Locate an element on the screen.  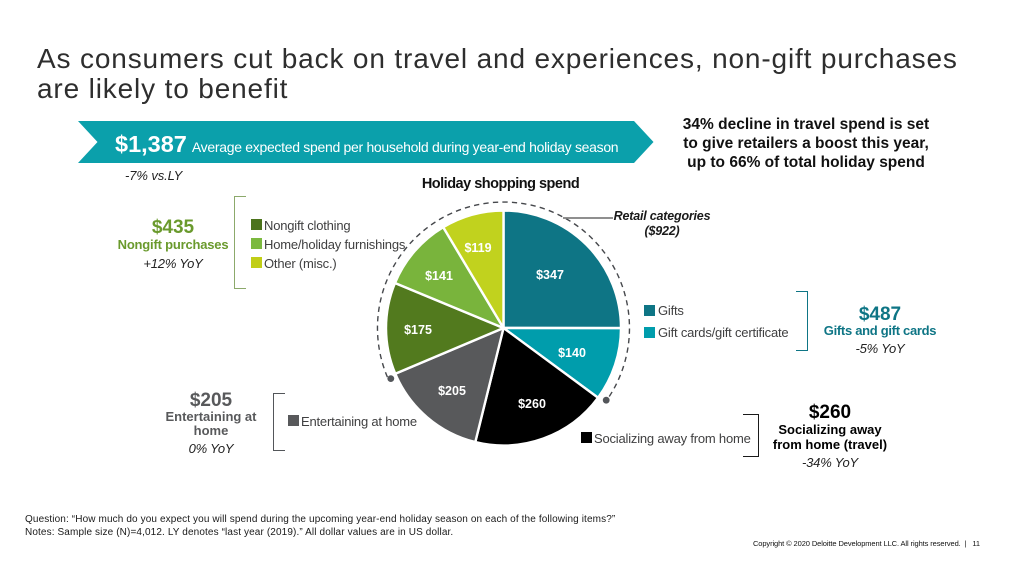
svg-text: $205 is located at coordinates (452, 391).